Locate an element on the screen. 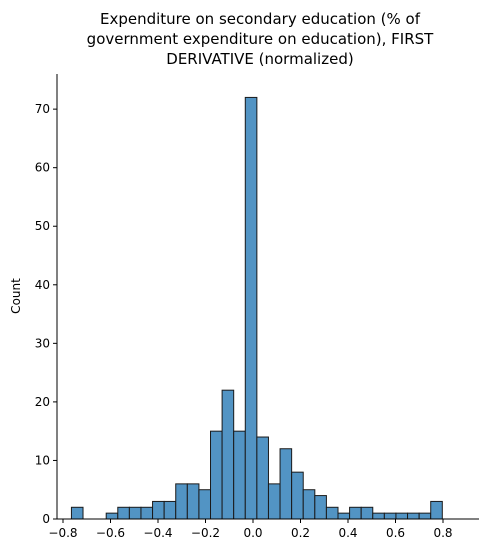 This screenshot has height=553, width=489. y-axis-ticks: 0 10 20 30 40 50 60 70 is located at coordinates (46, 314).